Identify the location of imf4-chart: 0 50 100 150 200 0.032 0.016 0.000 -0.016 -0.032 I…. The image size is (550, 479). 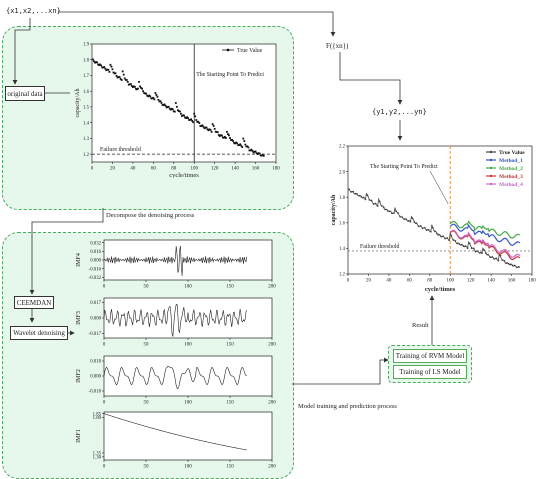
(176, 264).